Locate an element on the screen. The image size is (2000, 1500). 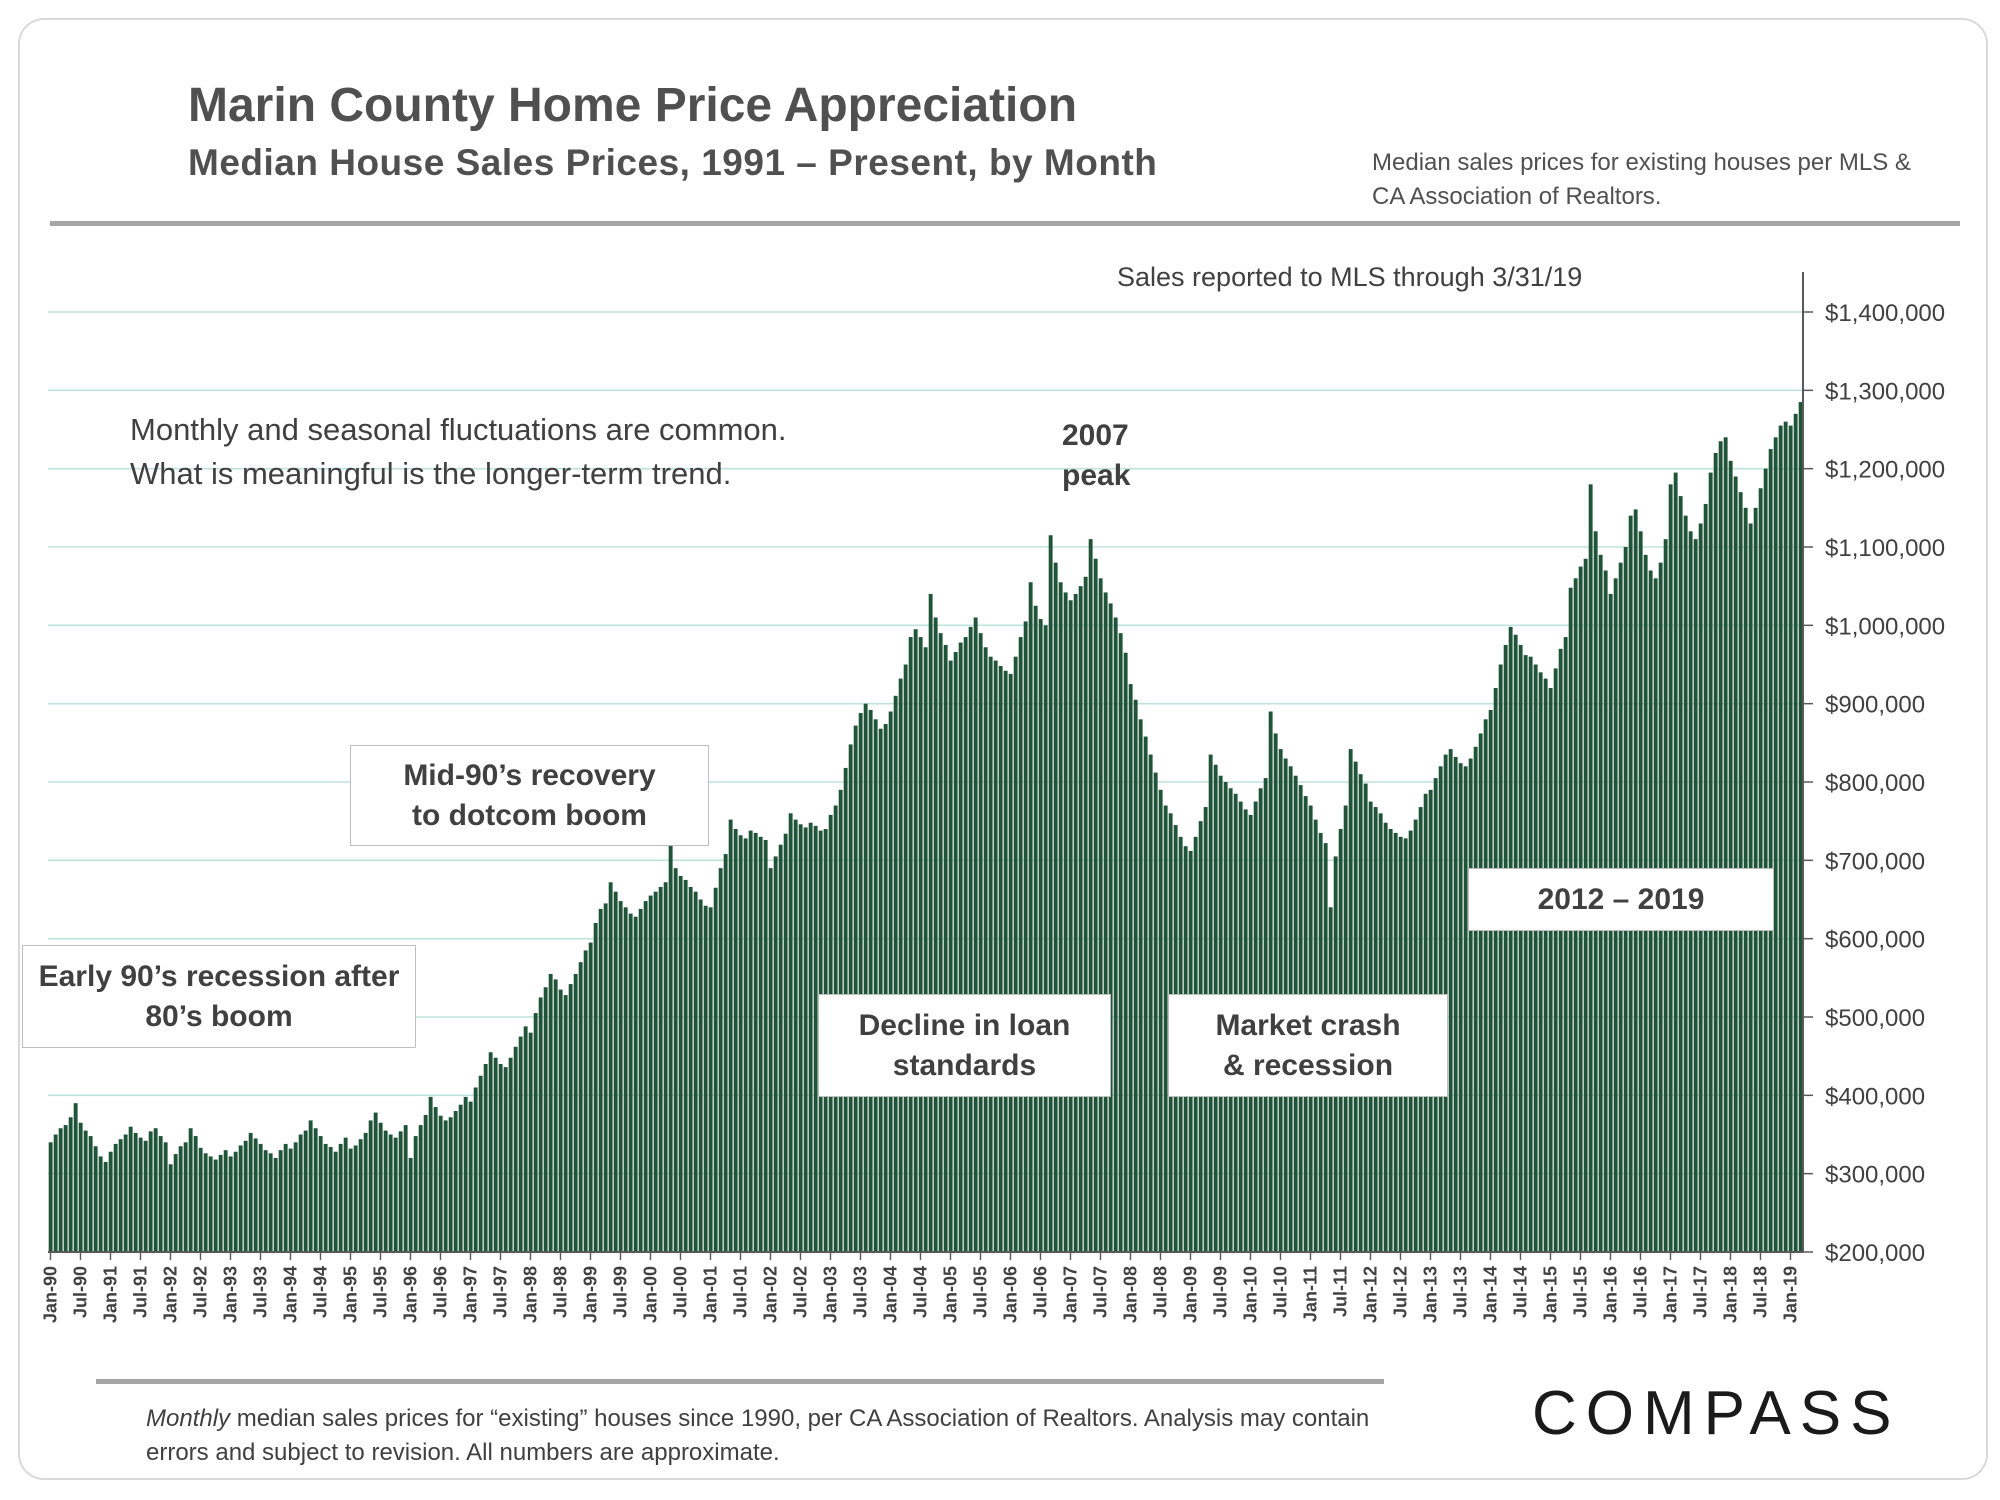
x-tick-label: Jul-11 is located at coordinates (1341, 1291).